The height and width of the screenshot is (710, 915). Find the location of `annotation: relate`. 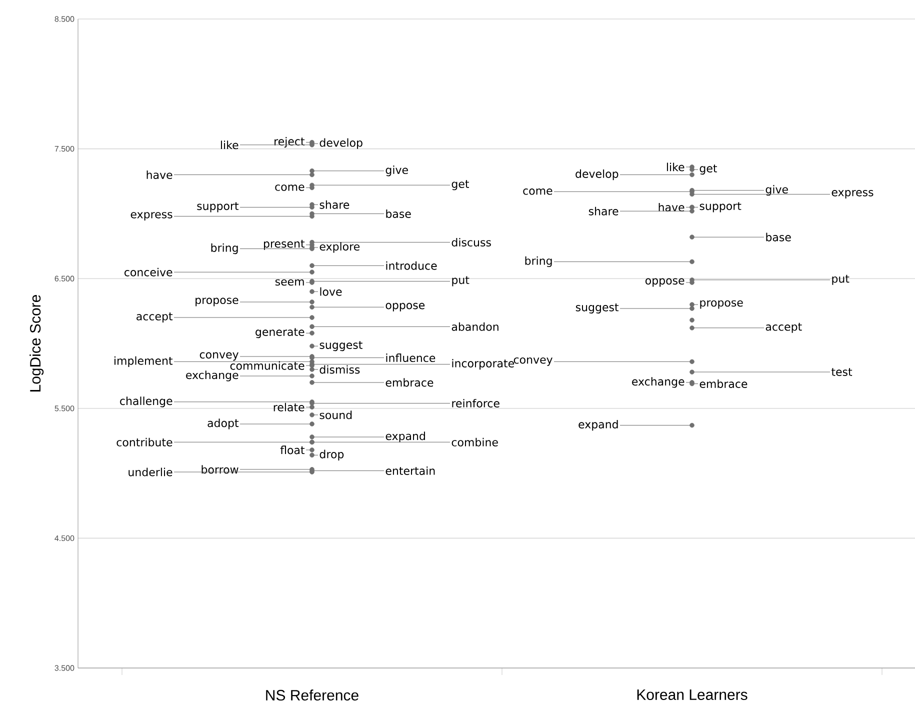

annotation: relate is located at coordinates (289, 407).